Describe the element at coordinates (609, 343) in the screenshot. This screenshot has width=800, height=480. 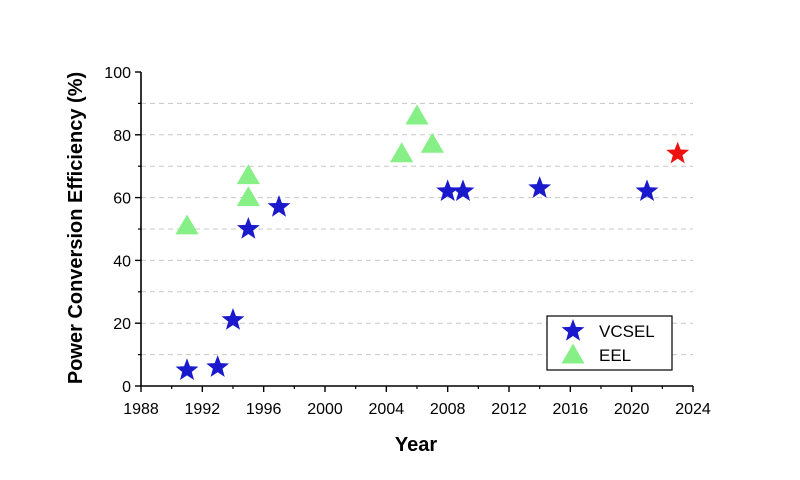
I see `legend: VCSEL EEL` at that location.